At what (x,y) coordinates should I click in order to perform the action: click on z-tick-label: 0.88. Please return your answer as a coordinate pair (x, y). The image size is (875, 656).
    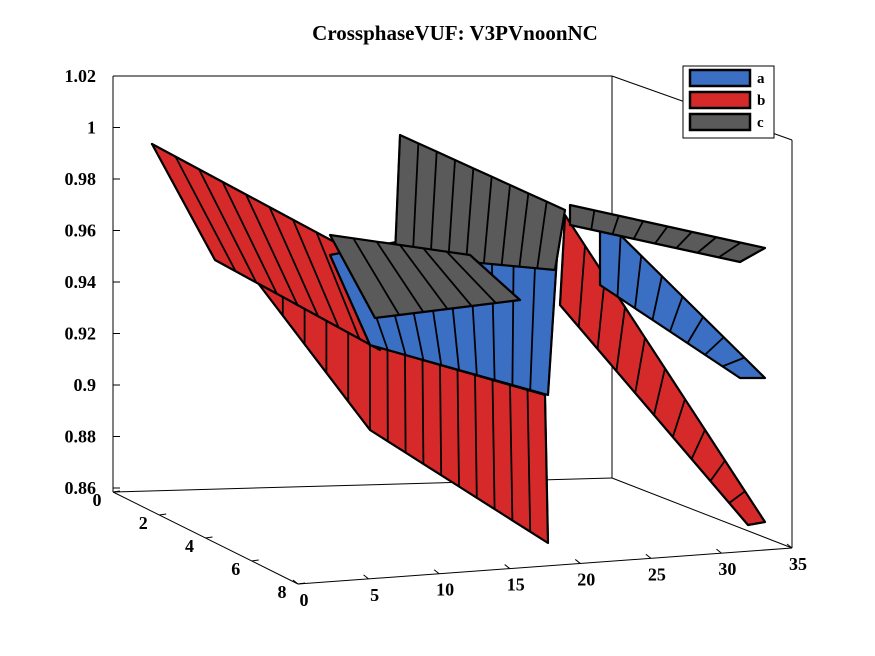
    Looking at the image, I should click on (81, 437).